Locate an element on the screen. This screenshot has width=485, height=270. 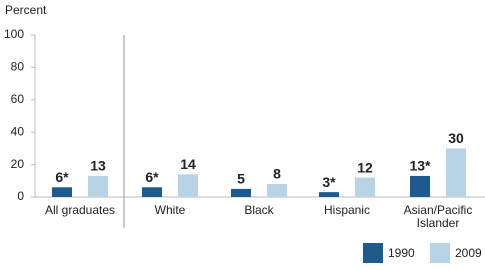
y-tick-label: 40 is located at coordinates (18, 131).